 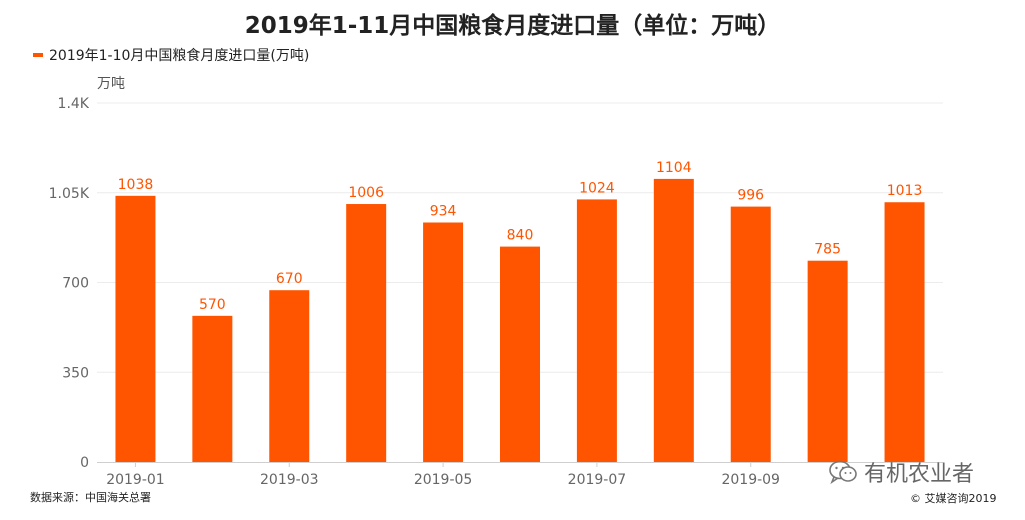 What do you see at coordinates (597, 480) in the screenshot?
I see `x-tick-label: 2019-07` at bounding box center [597, 480].